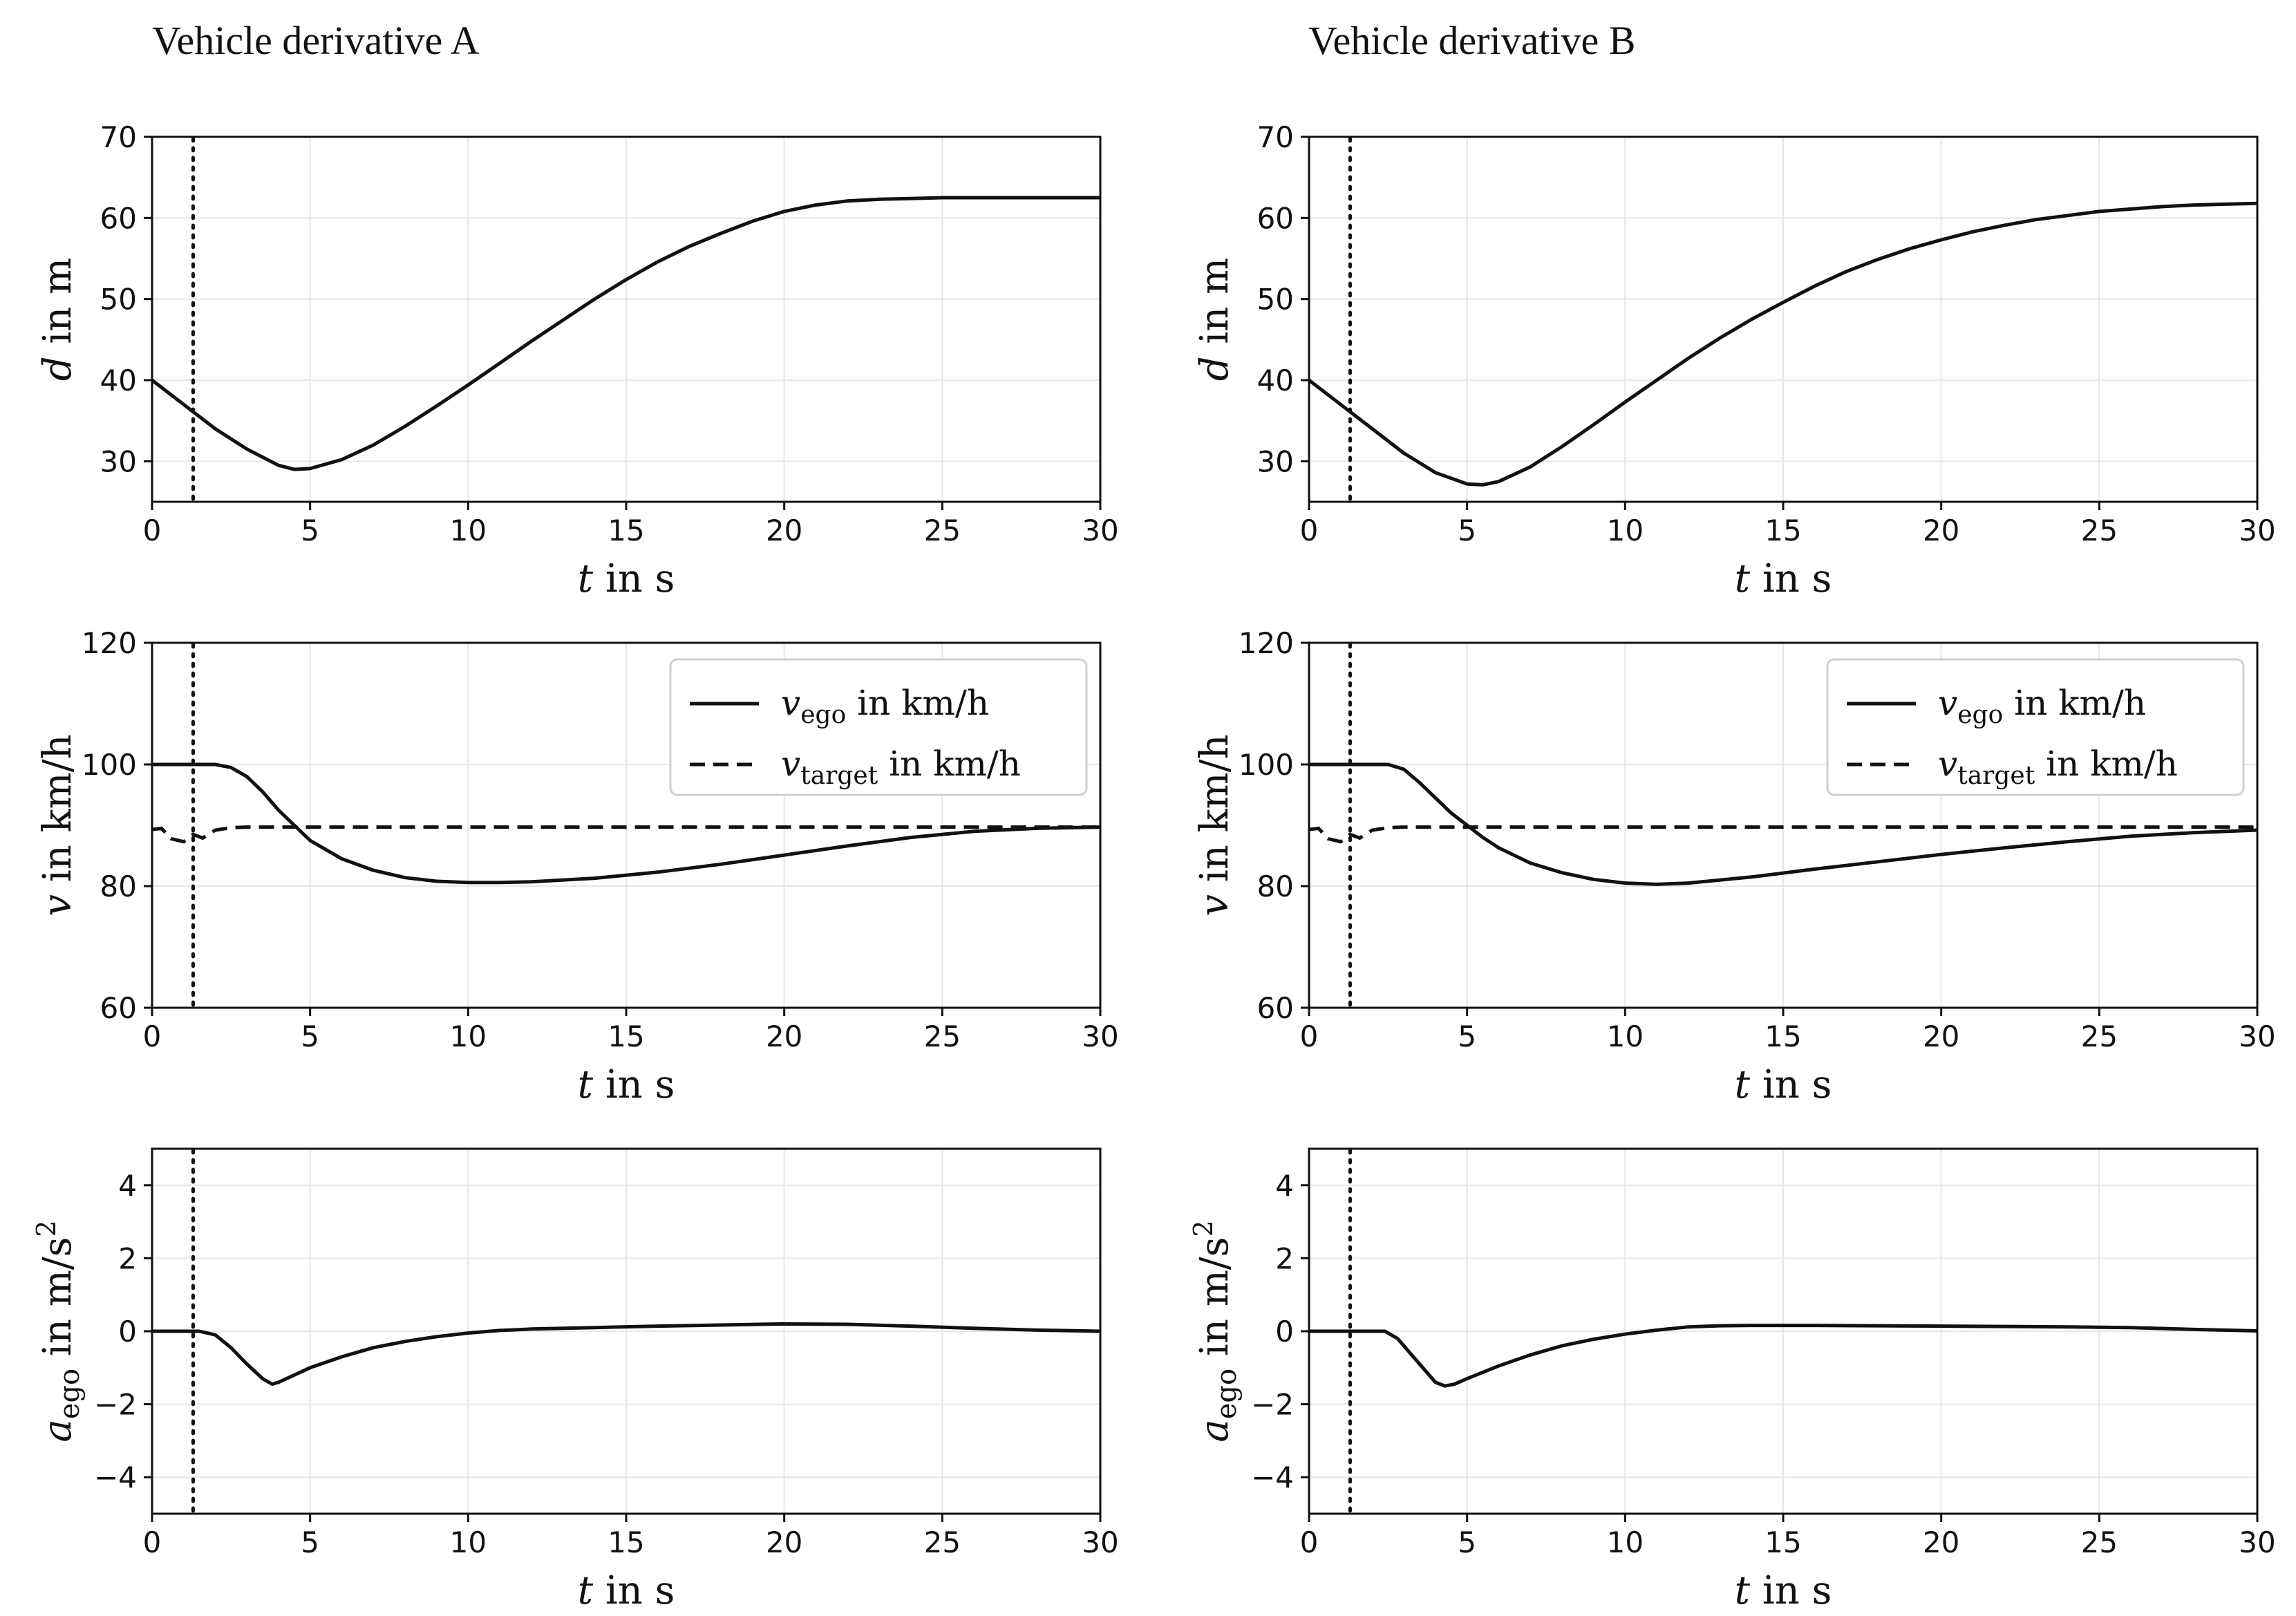 This screenshot has width=2296, height=1616. What do you see at coordinates (1275, 137) in the screenshot?
I see `y-tick-label: 70` at bounding box center [1275, 137].